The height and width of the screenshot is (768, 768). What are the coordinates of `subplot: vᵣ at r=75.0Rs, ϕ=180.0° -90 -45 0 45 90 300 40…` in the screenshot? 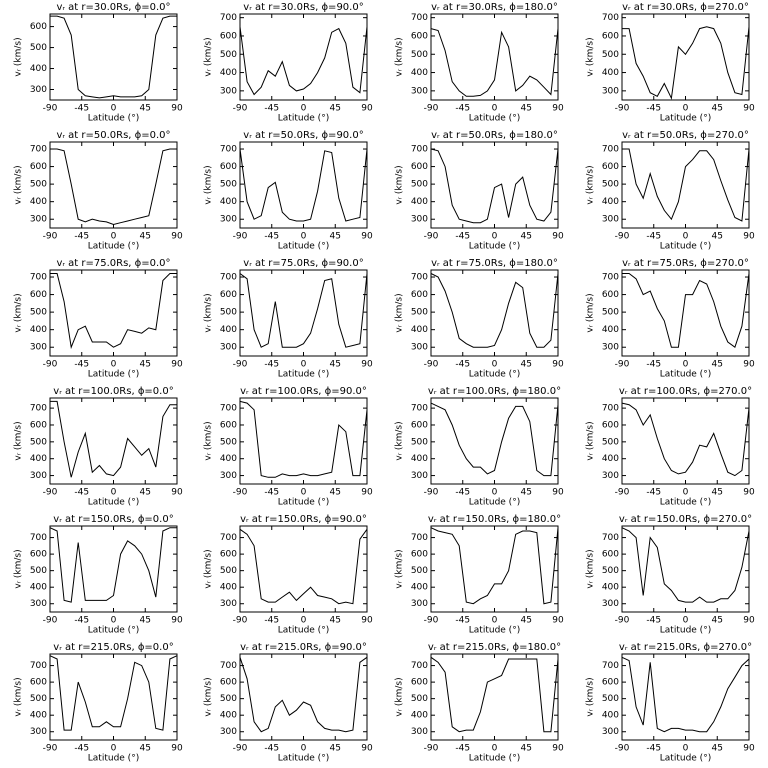 It's located at (479, 319).